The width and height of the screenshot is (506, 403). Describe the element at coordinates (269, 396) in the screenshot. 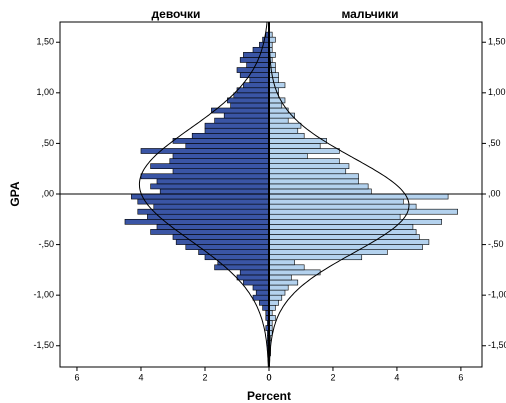

I see `x-axis-label: Percent` at that location.